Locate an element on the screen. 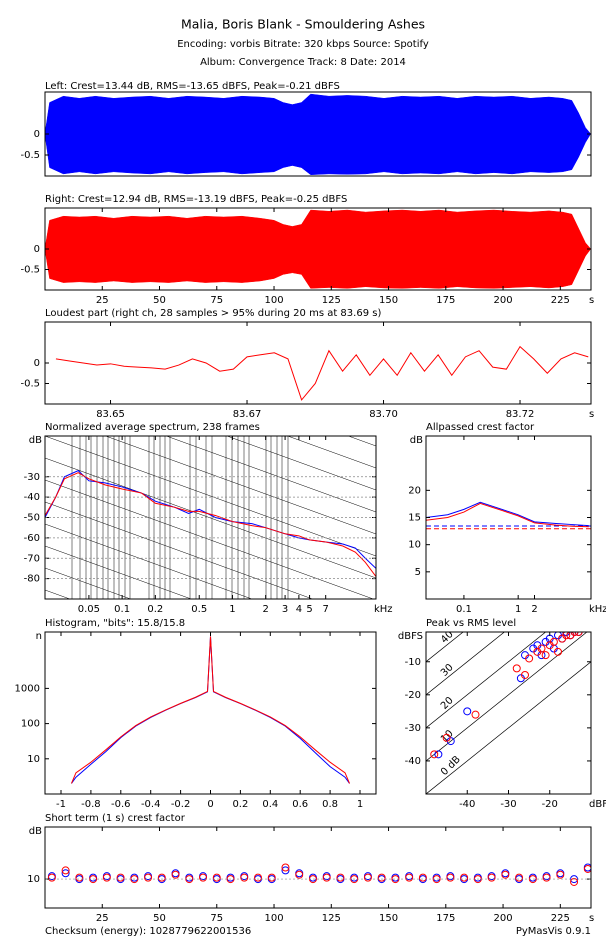 The image size is (606, 946). plot-area is located at coordinates (318, 134).